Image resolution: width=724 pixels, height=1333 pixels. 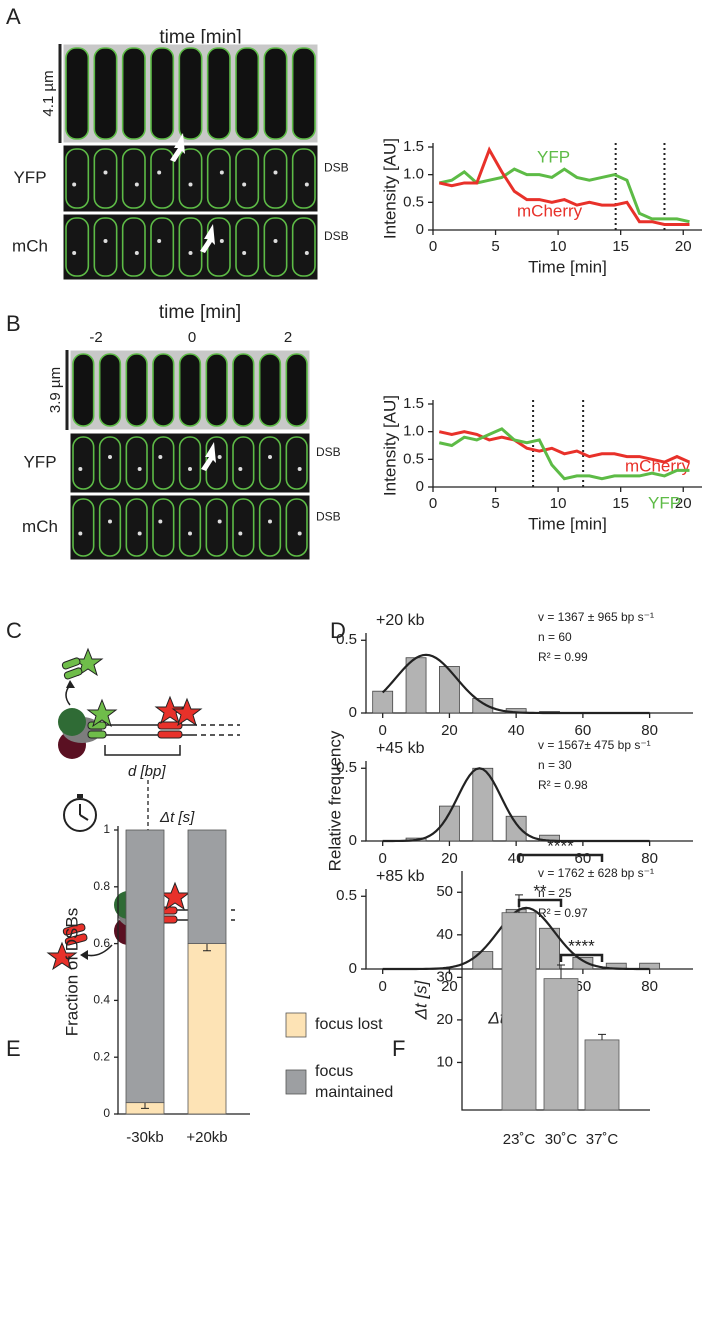 I want to click on distance-label: +85 kb, so click(x=400, y=876).